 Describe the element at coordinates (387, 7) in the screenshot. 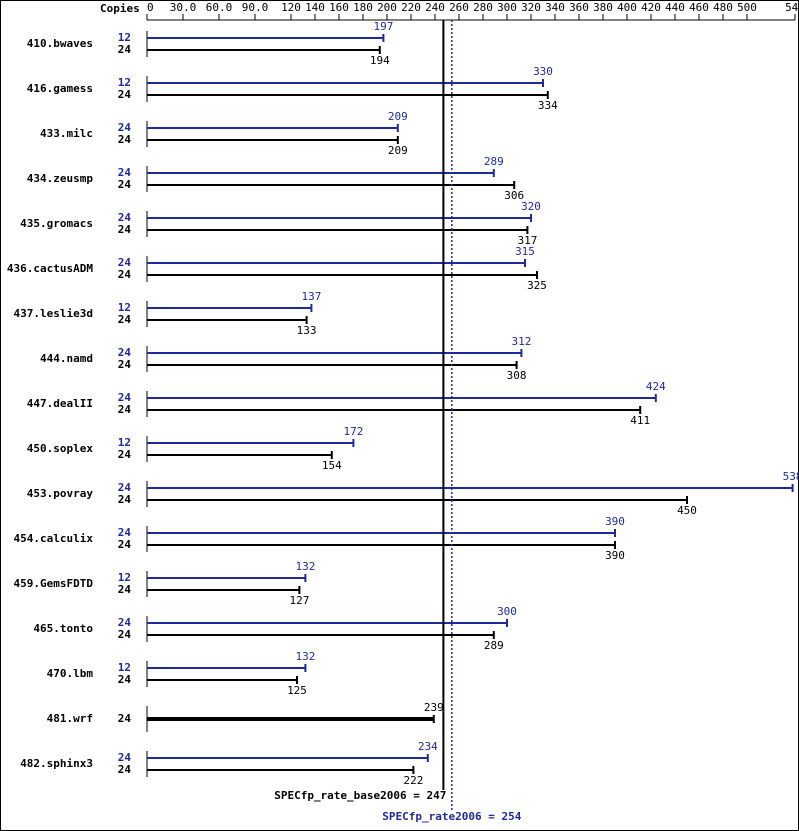

I see `x-tick-label: 200` at that location.